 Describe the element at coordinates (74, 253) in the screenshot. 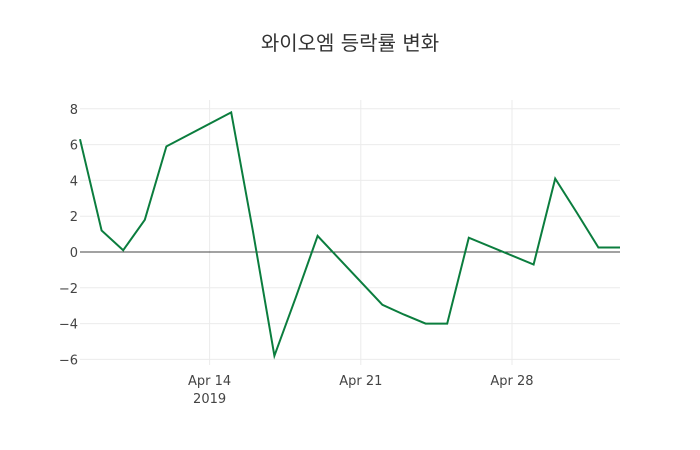

I see `y-tick-label: 0` at that location.